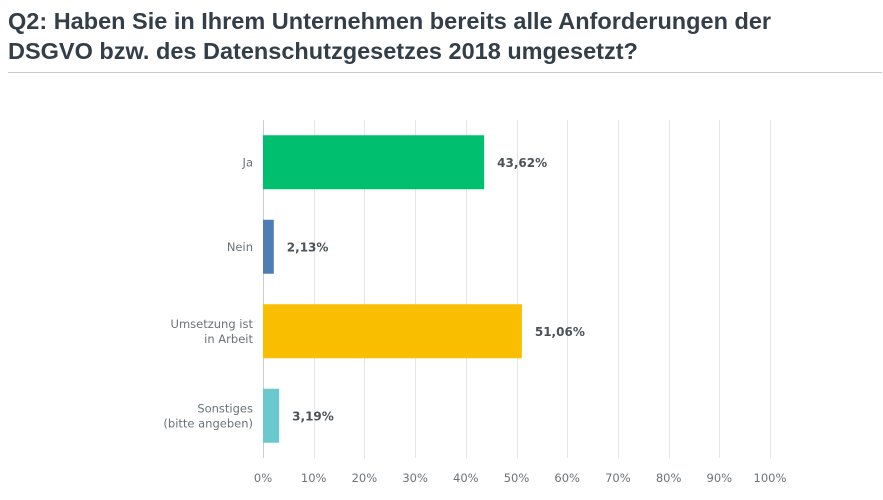 This screenshot has width=883, height=500. I want to click on data-label: 2,13%, so click(308, 247).